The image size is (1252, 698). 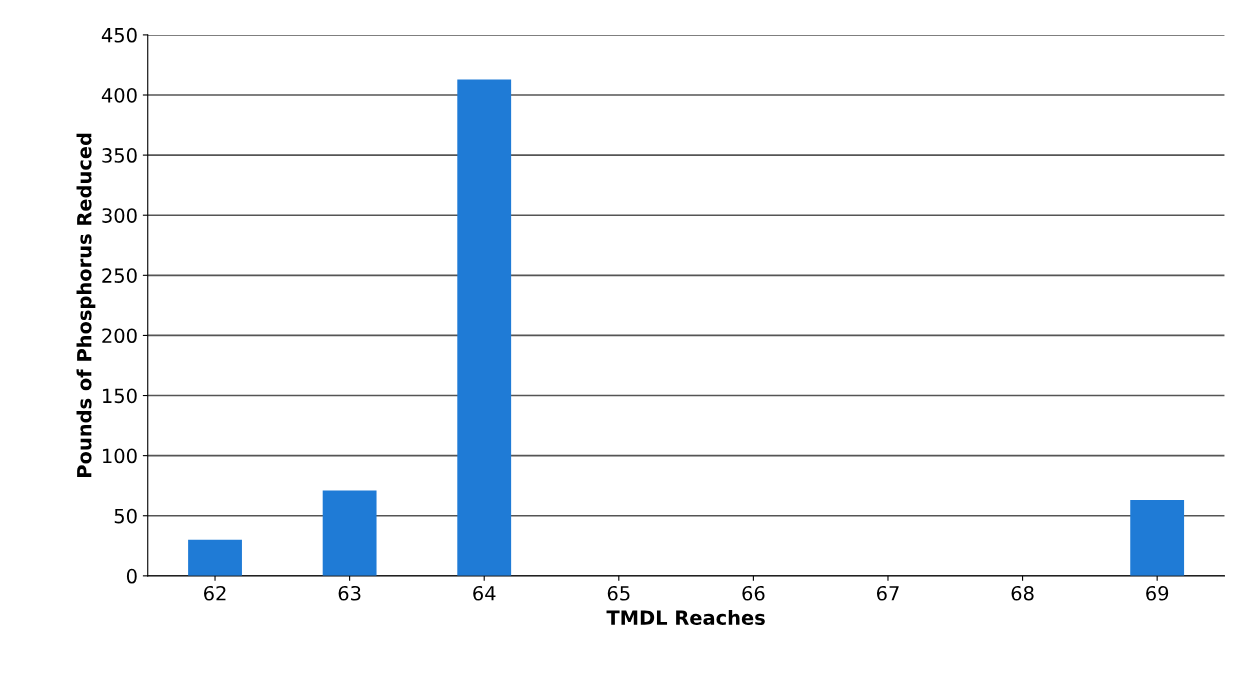 What do you see at coordinates (86, 305) in the screenshot?
I see `y-axis-title: Pounds of Phosphorus Reduced` at bounding box center [86, 305].